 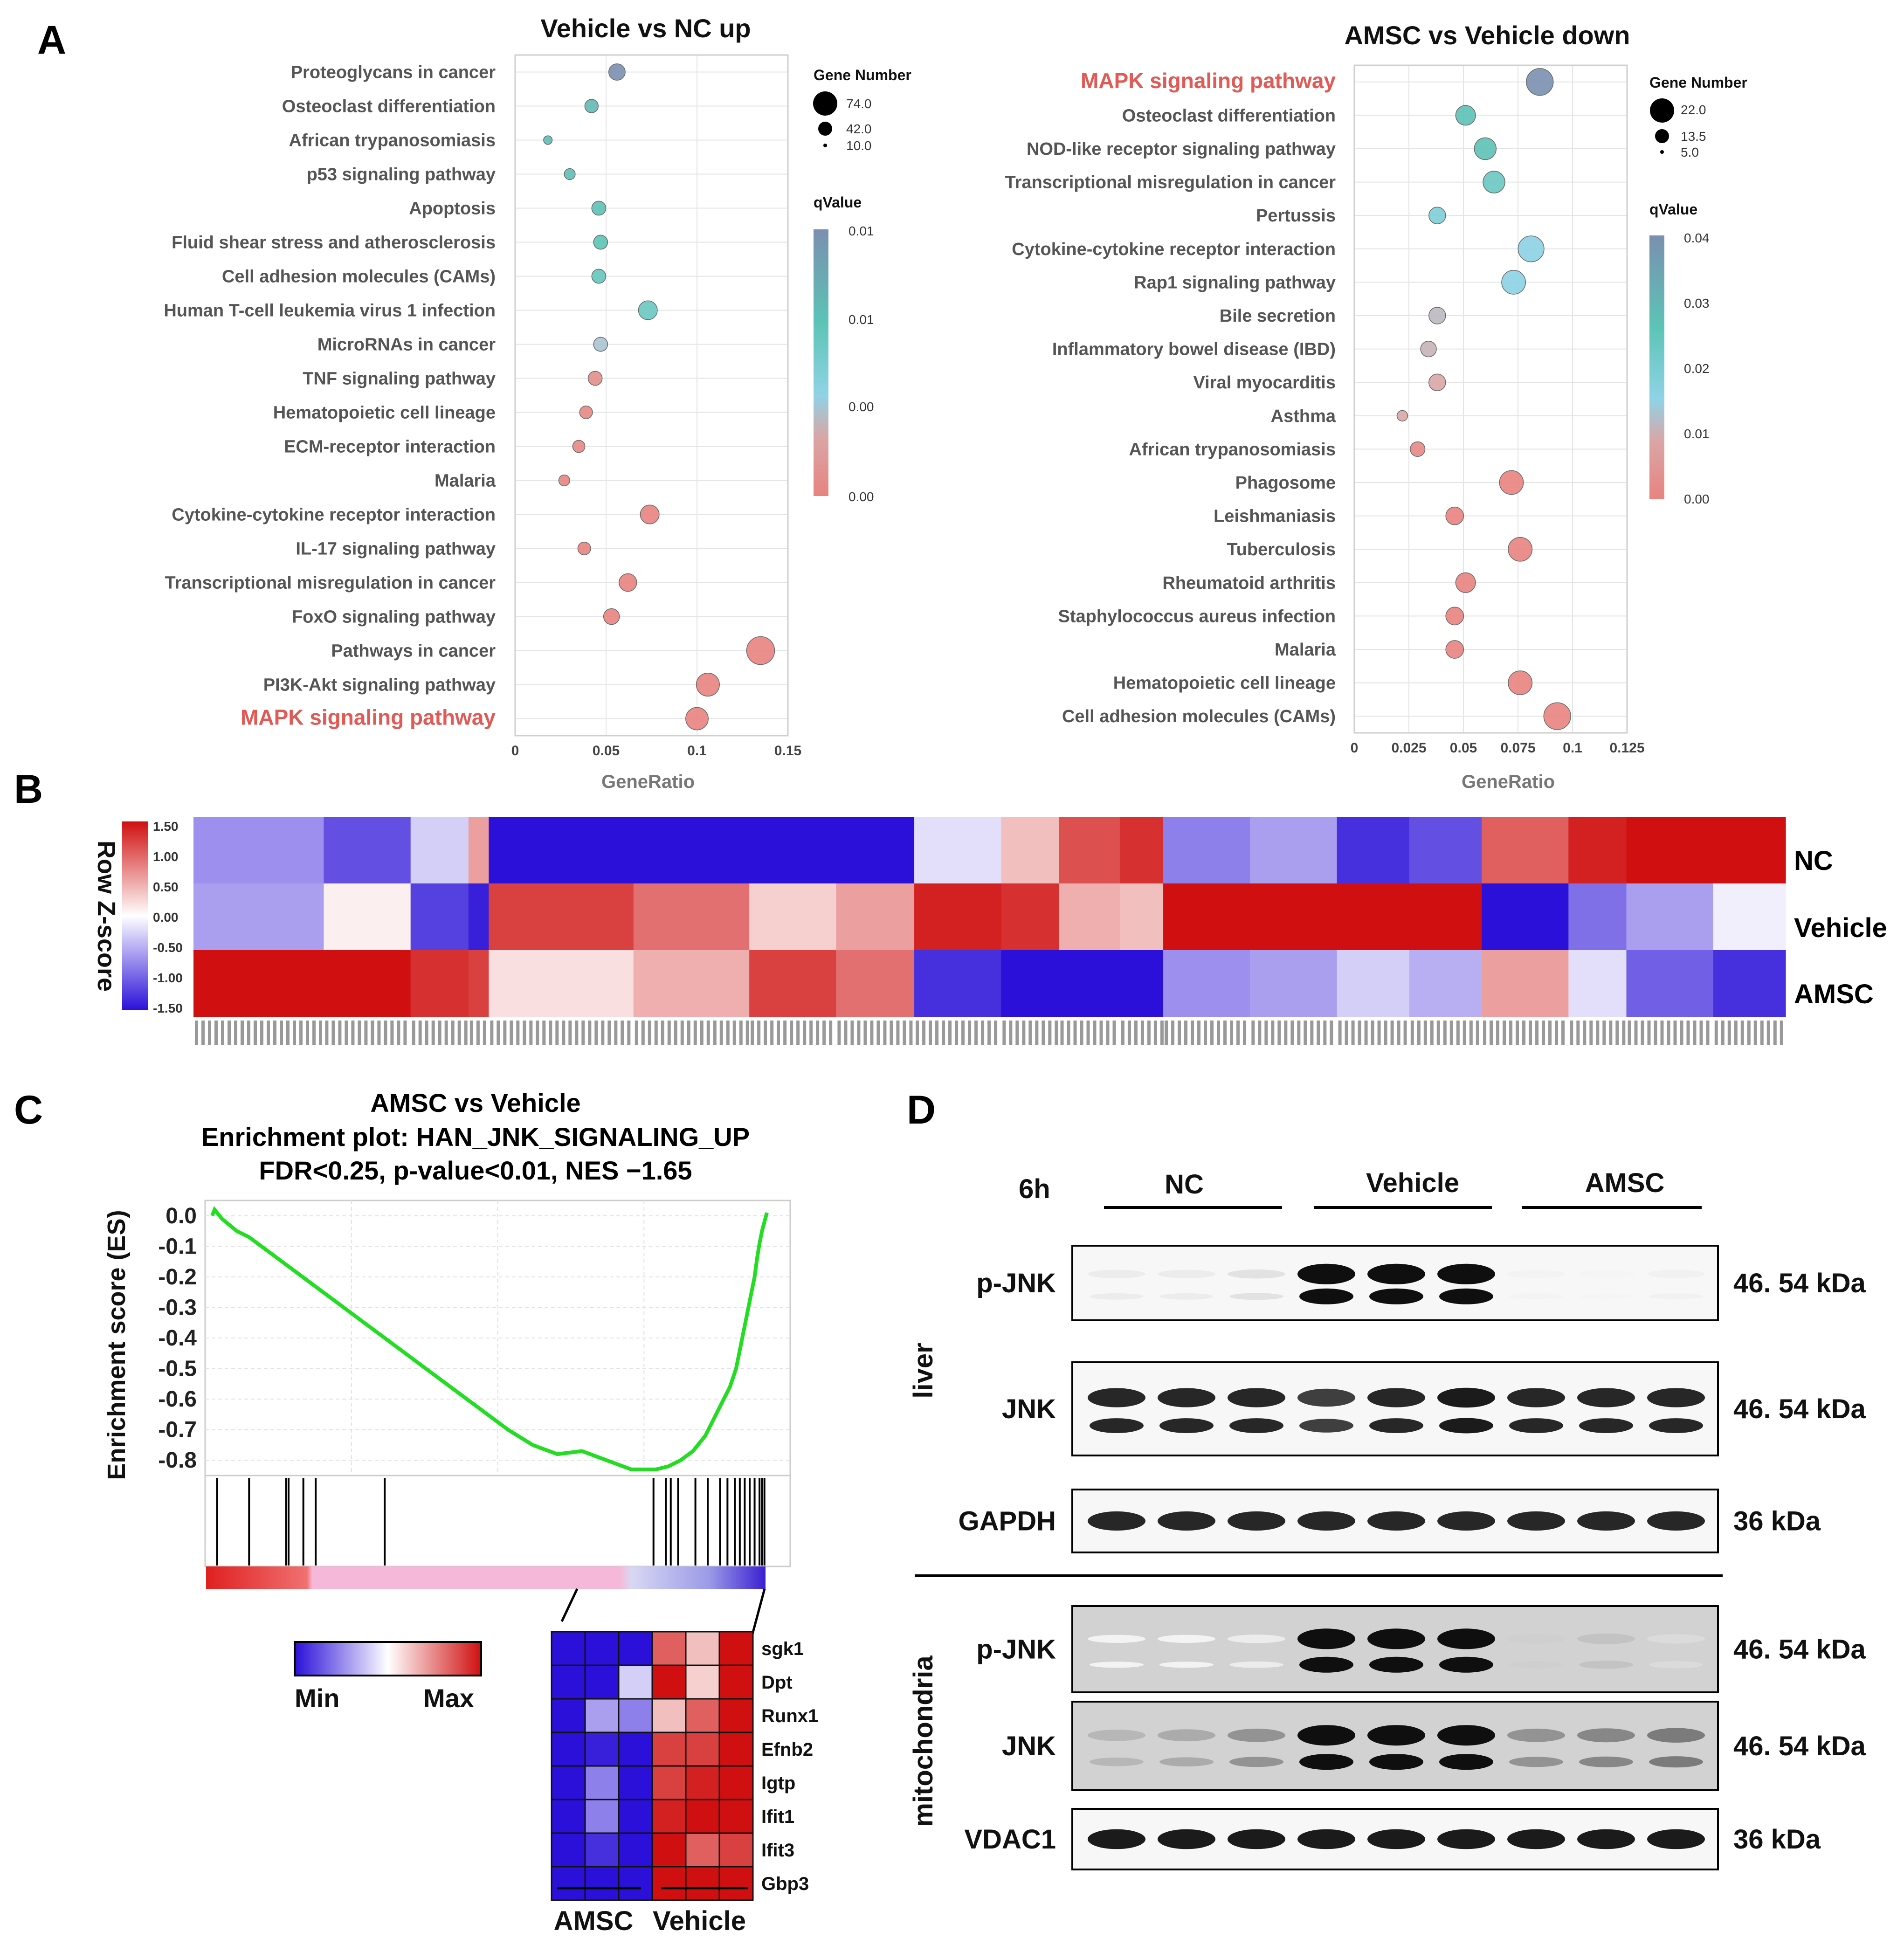 What do you see at coordinates (28, 789) in the screenshot?
I see `panel-letter-b: B` at bounding box center [28, 789].